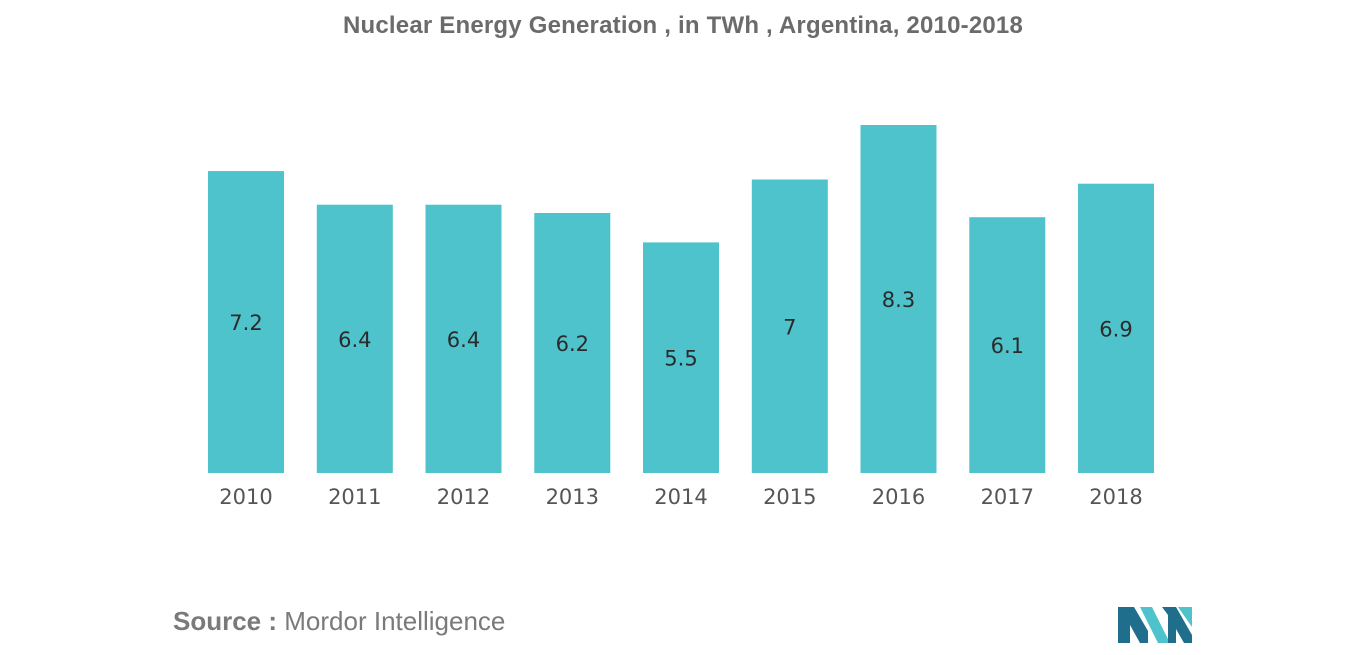 The width and height of the screenshot is (1366, 655). I want to click on bar-value-label-2017: 6.1, so click(1007, 346).